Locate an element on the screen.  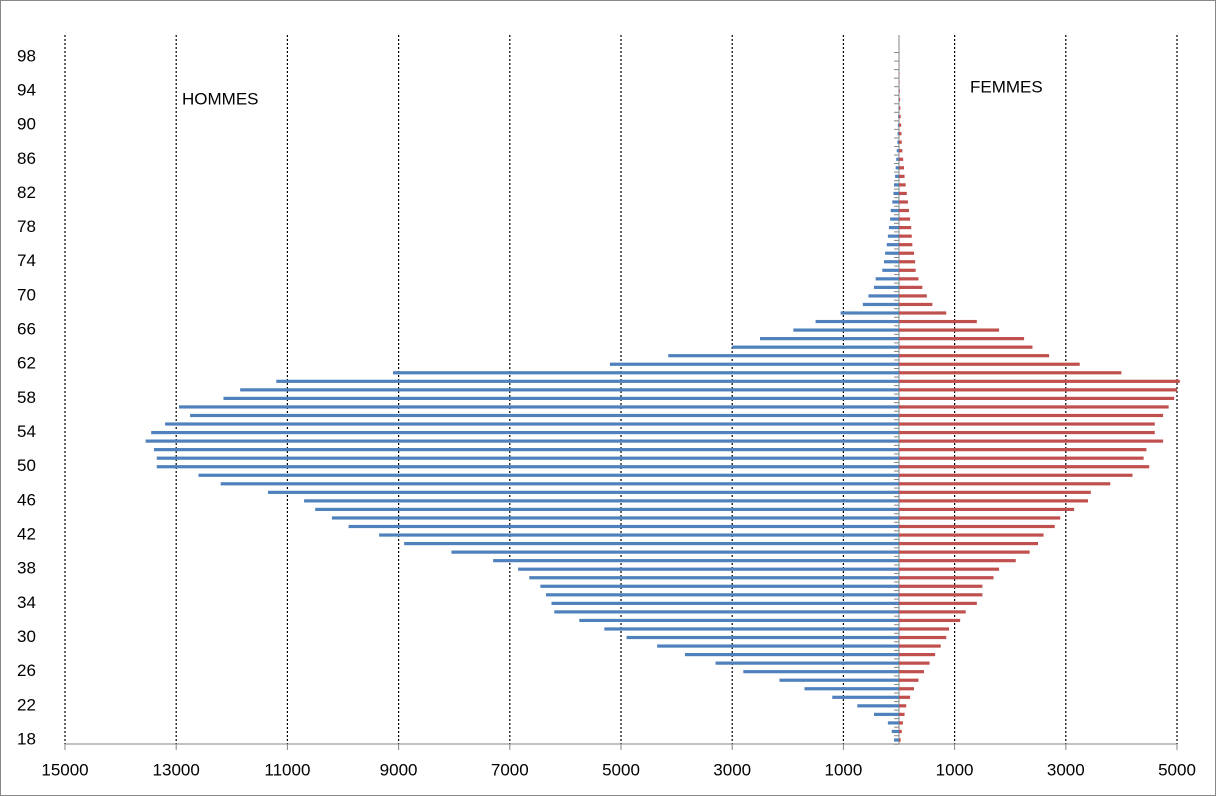
y-tick-label: 18 is located at coordinates (26, 738).